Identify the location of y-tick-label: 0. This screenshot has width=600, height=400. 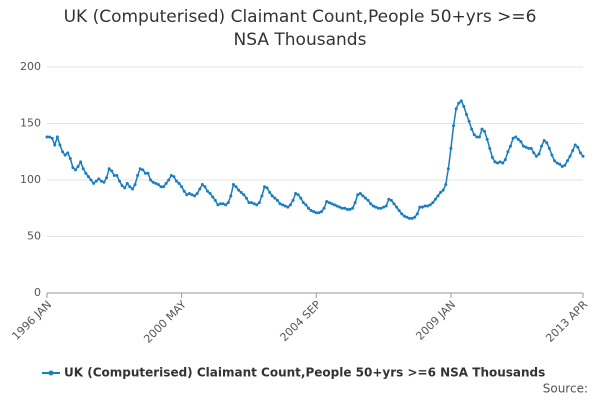
(37, 292).